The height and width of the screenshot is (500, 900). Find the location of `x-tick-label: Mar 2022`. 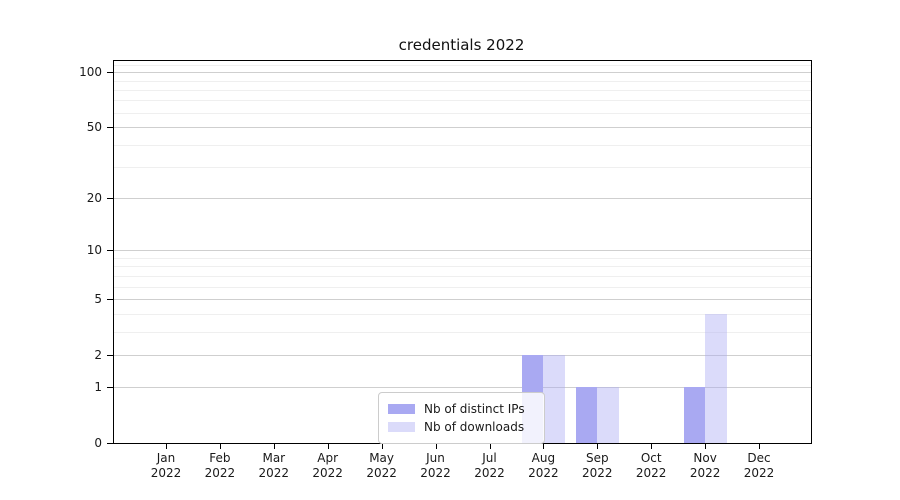

x-tick-label: Mar 2022 is located at coordinates (274, 466).